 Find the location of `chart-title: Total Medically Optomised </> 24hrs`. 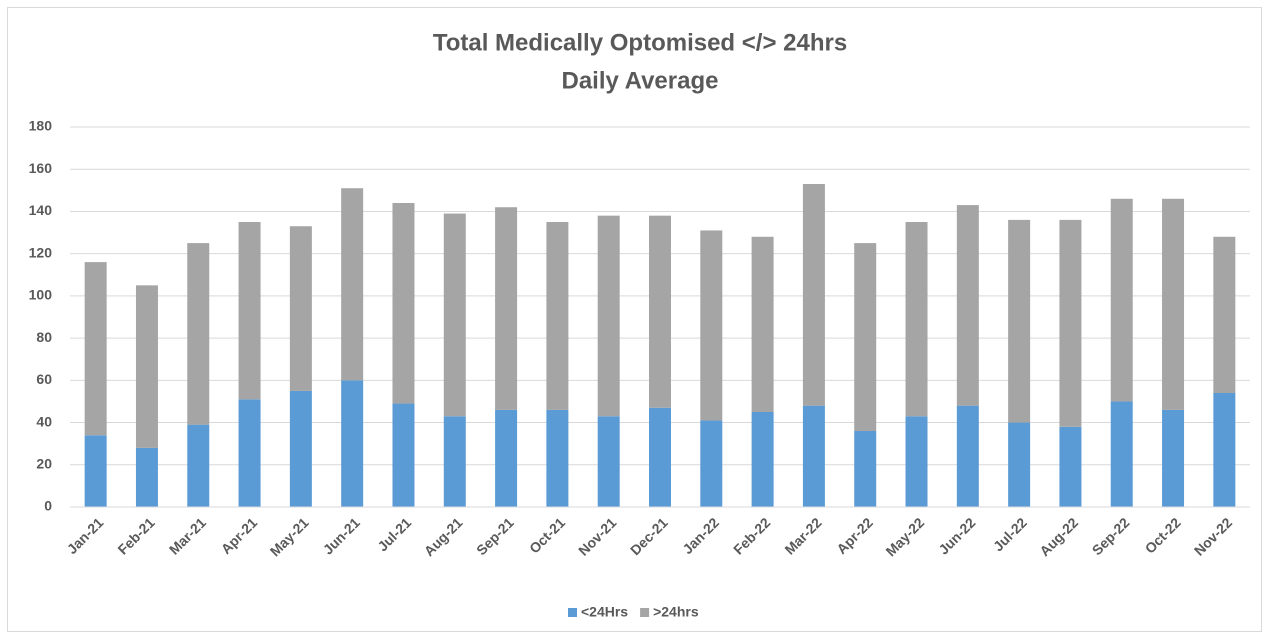

chart-title: Total Medically Optomised </> 24hrs is located at coordinates (640, 42).